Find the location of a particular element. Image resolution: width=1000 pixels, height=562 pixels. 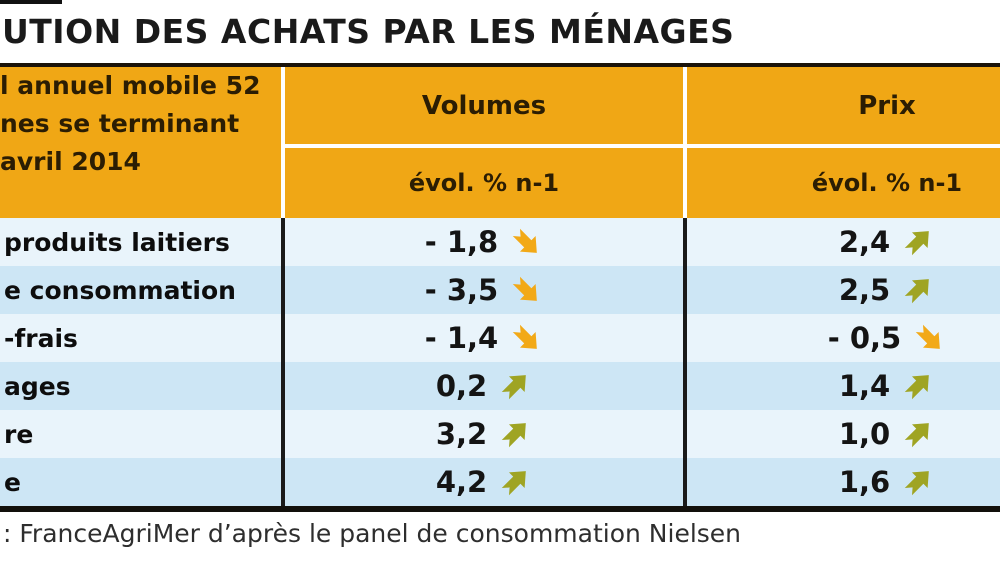

table-row: e consommation - 3,5 2,5 is located at coordinates (500, 290).